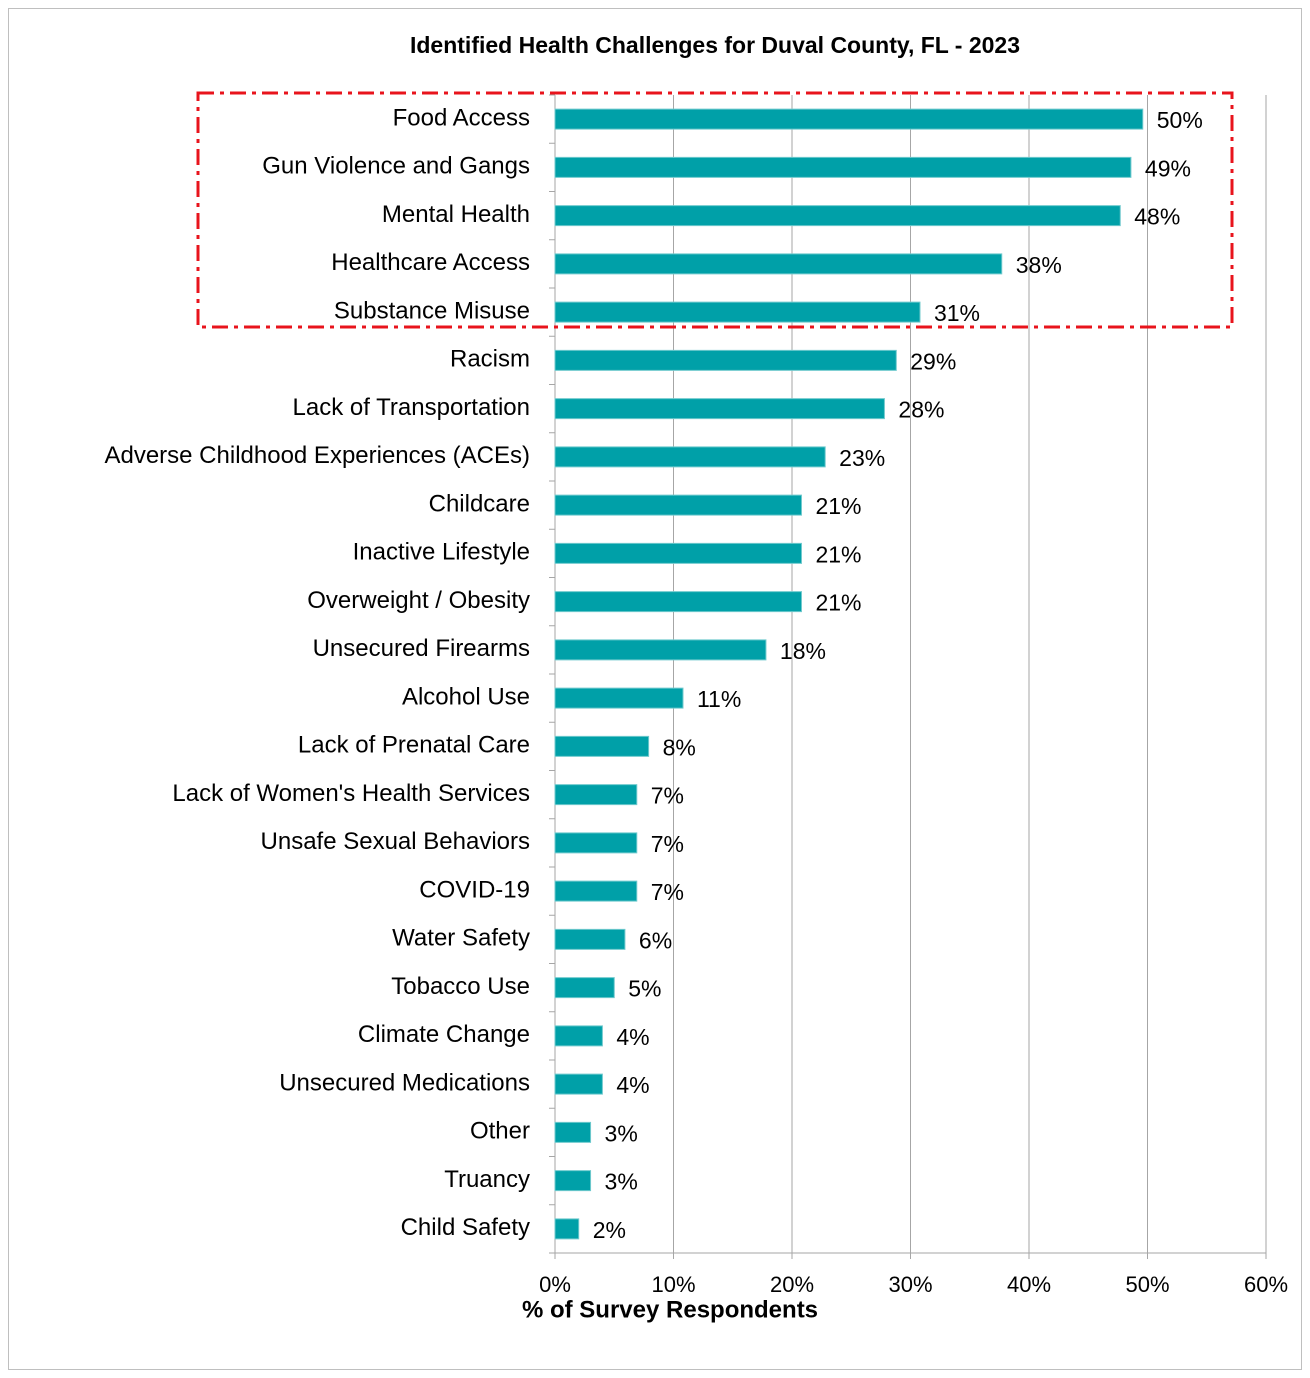  I want to click on data-label: 23%, so click(862, 458).